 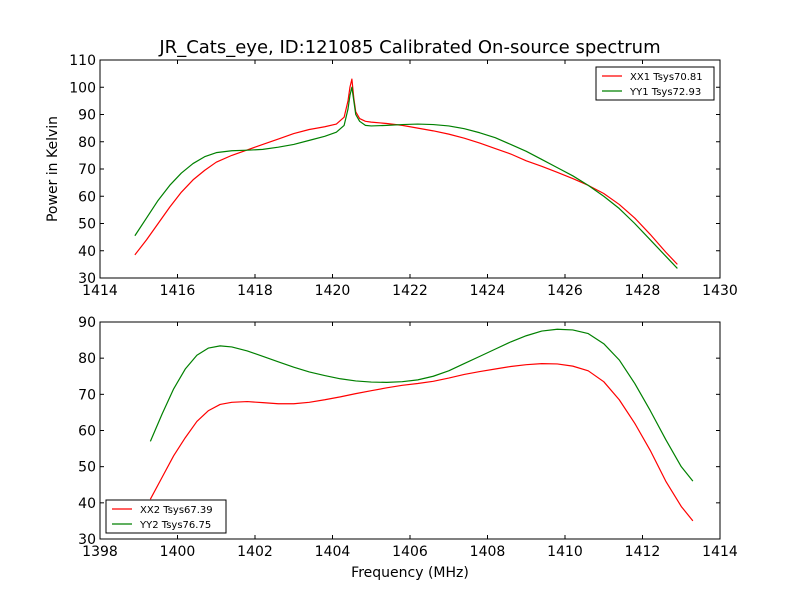 I want to click on y-axis-label: Power in Kelvin, so click(x=53, y=169).